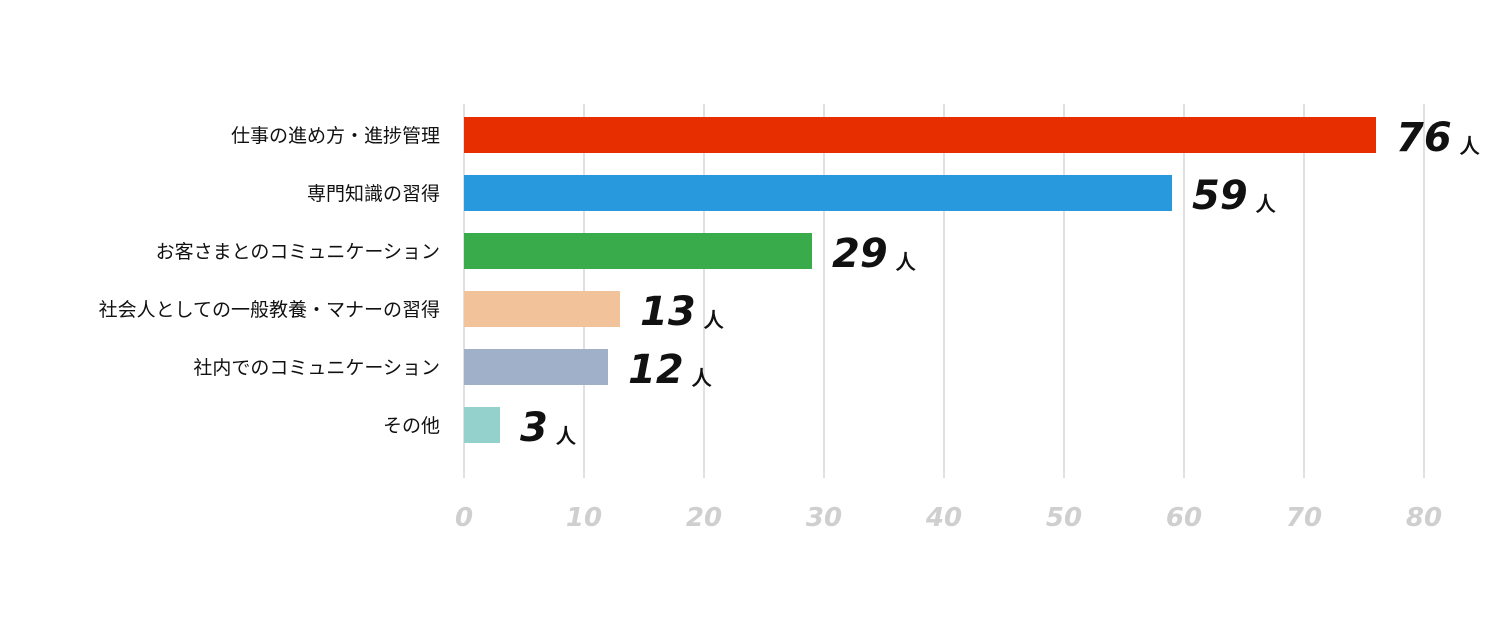 This screenshot has height=630, width=1500. What do you see at coordinates (860, 254) in the screenshot?
I see `value-label: 29` at bounding box center [860, 254].